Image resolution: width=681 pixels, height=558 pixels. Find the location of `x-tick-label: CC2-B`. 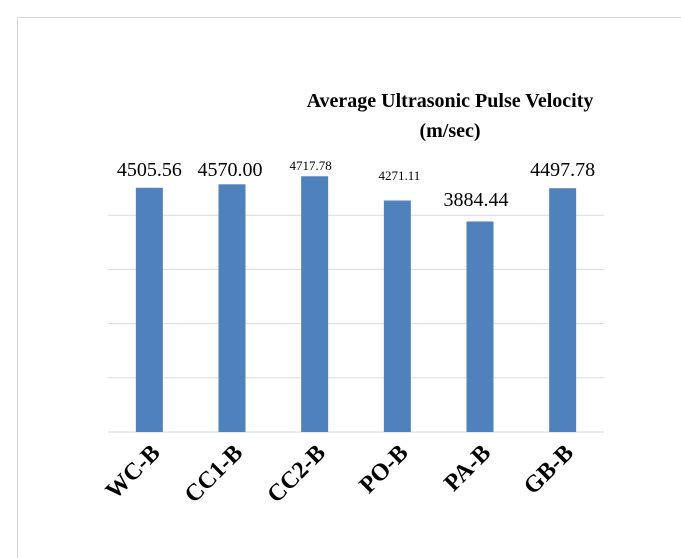

x-tick-label: CC2-B is located at coordinates (297, 474).